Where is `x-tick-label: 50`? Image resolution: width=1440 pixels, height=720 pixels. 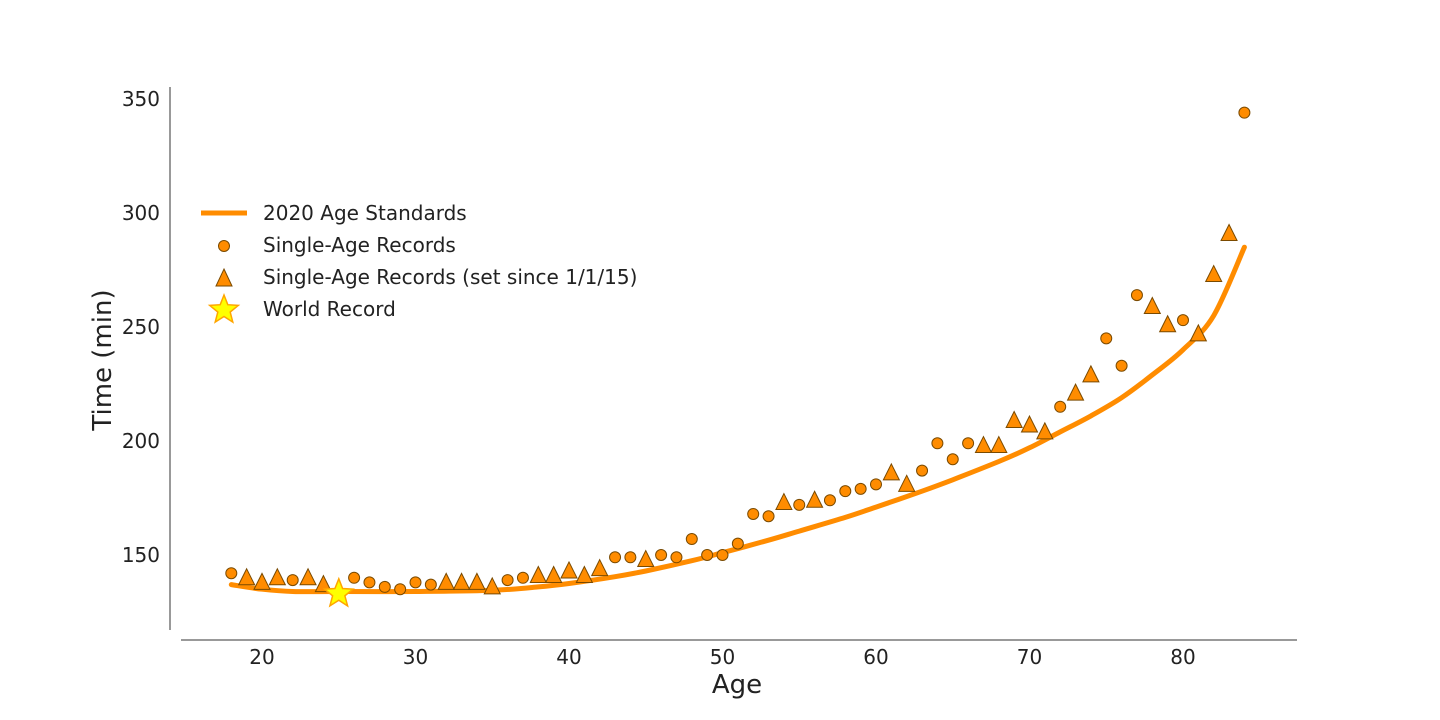 x-tick-label: 50 is located at coordinates (722, 657).